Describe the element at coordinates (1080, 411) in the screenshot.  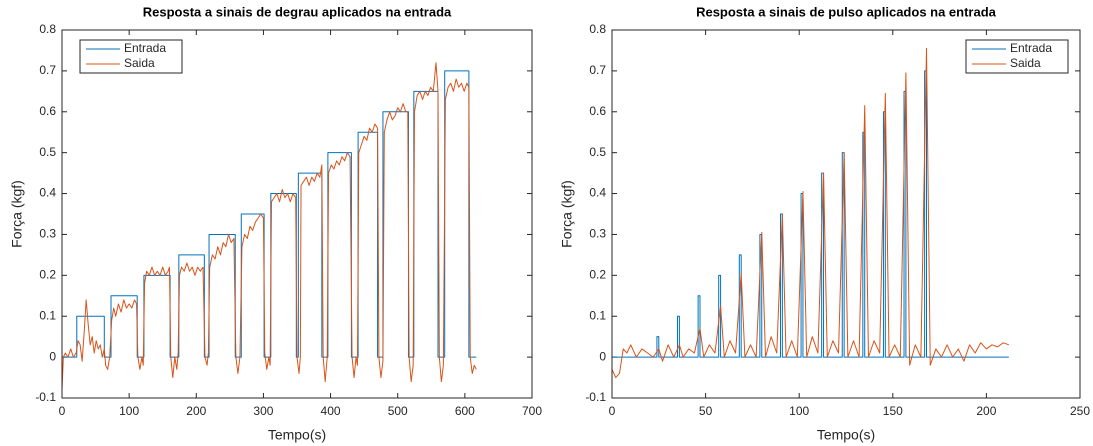
I see `x-tick-label: 250` at that location.